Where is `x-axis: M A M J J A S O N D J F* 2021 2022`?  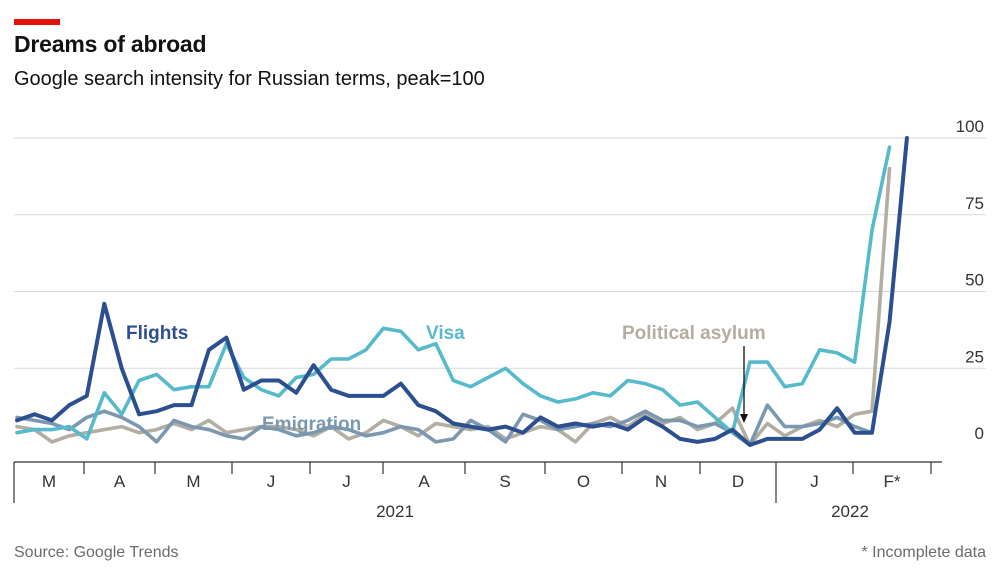 x-axis: M A M J J A S O N D J F* 2021 2022 is located at coordinates (477, 491).